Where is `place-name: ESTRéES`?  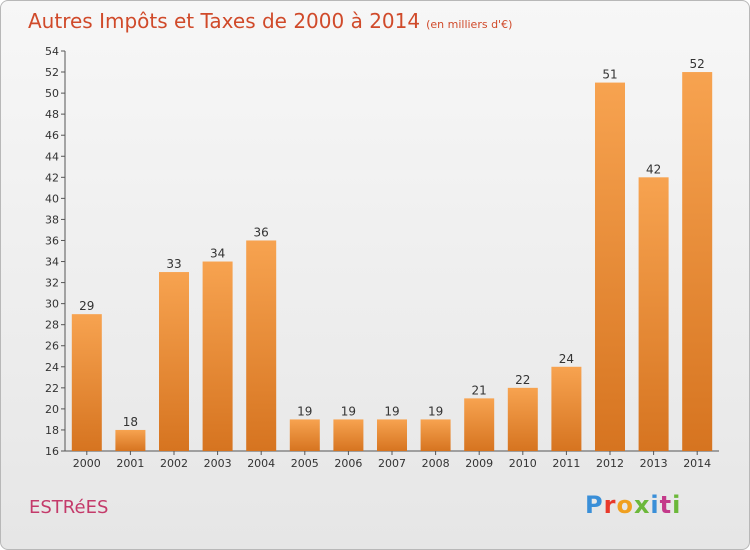
place-name: ESTRéES is located at coordinates (69, 507).